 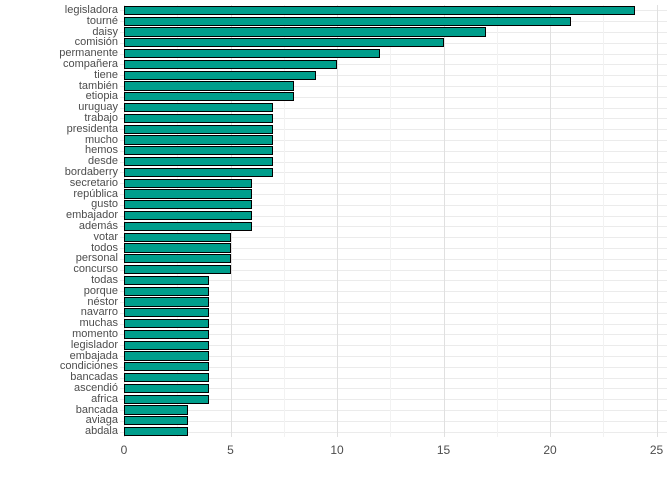 I want to click on bar-bancada, so click(x=156, y=410).